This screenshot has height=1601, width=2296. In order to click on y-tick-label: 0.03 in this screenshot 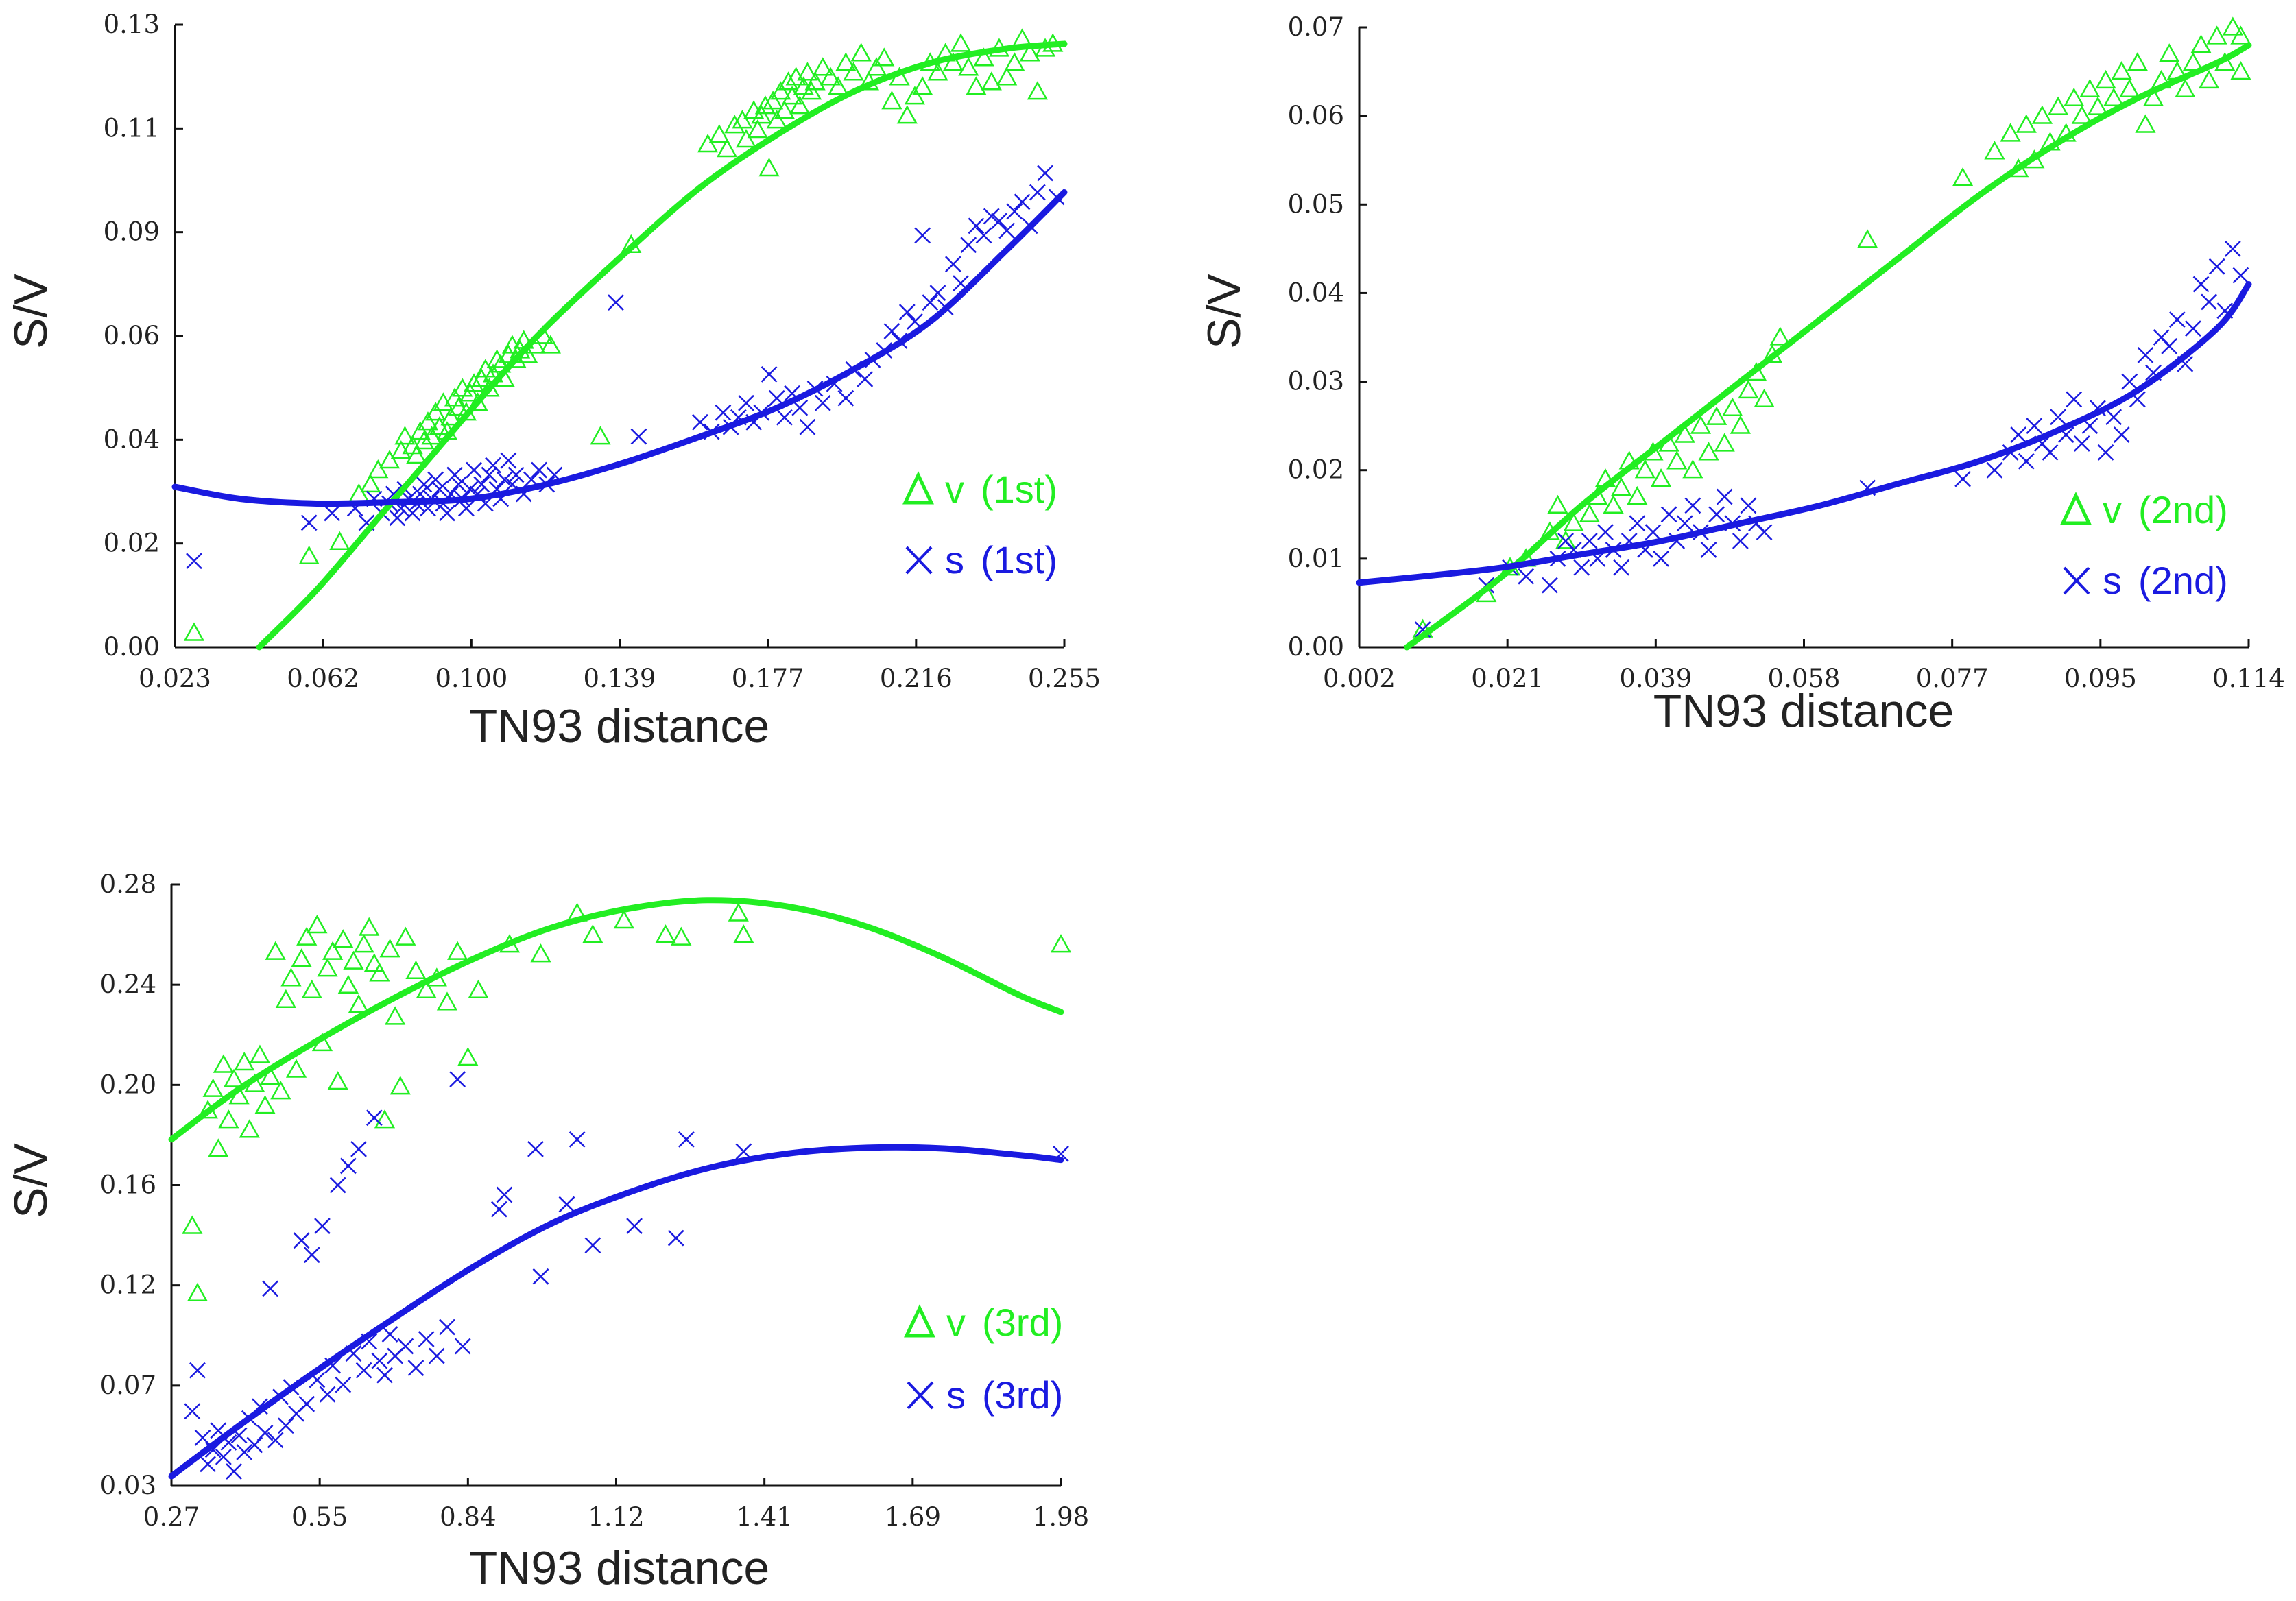, I will do `click(128, 1485)`.